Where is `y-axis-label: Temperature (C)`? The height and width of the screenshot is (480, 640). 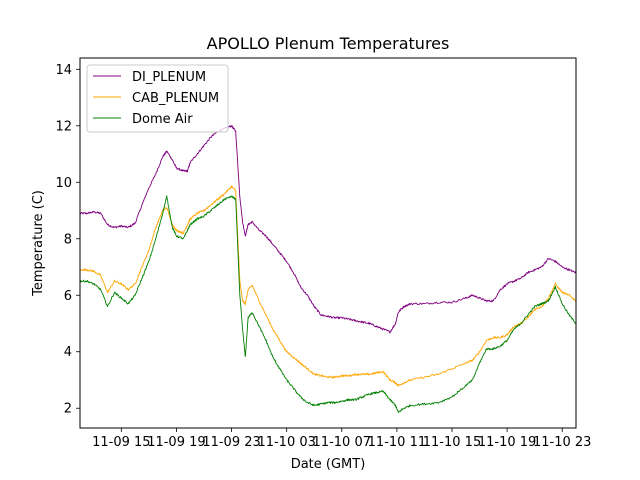
y-axis-label: Temperature (C) is located at coordinates (38, 243).